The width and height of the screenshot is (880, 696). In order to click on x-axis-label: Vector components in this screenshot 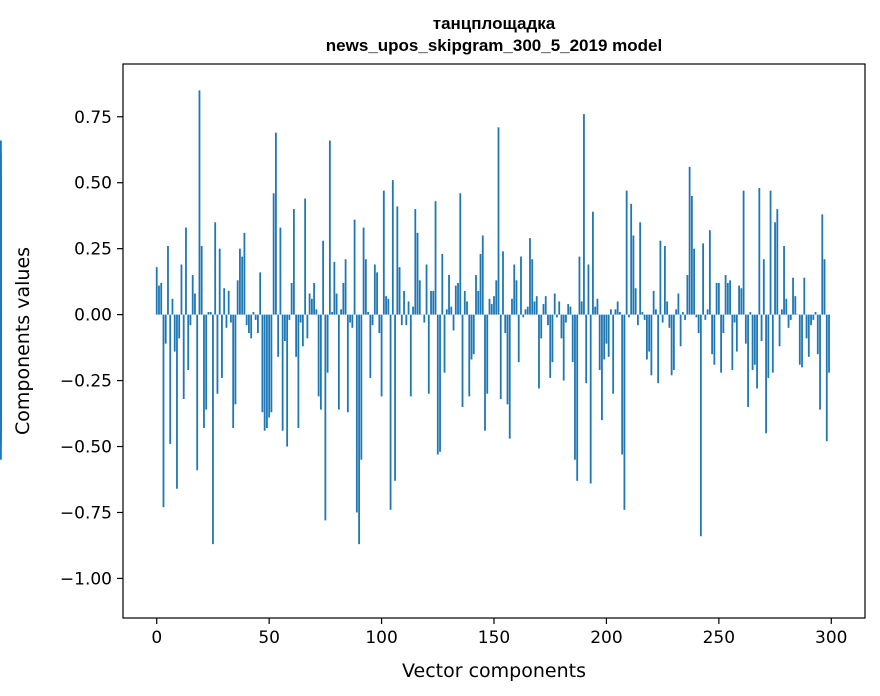, I will do `click(494, 671)`.